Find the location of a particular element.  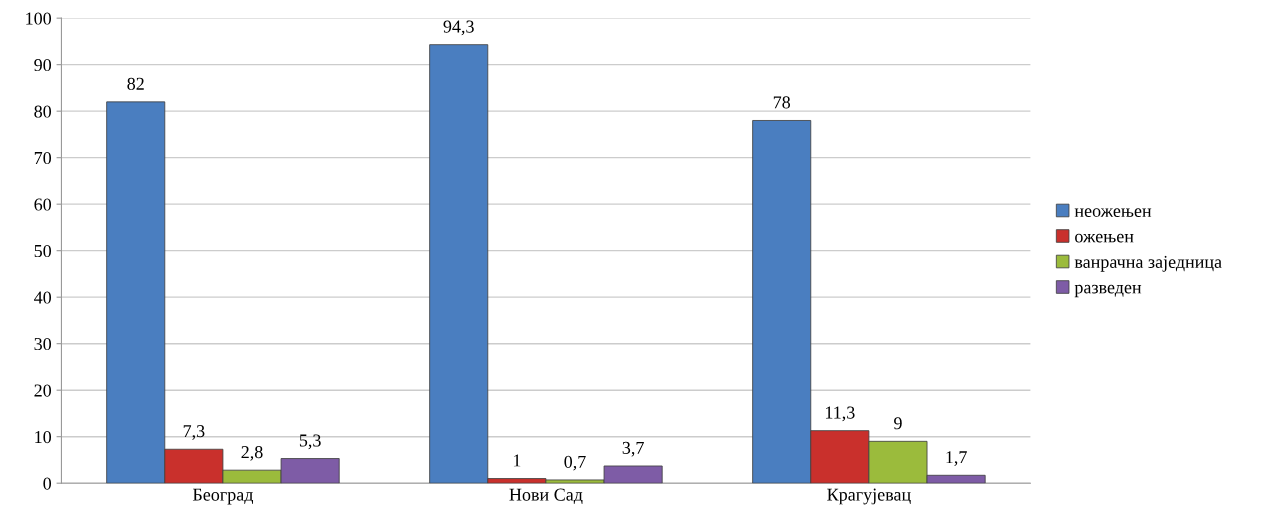

data-label: 2,8 is located at coordinates (252, 453).